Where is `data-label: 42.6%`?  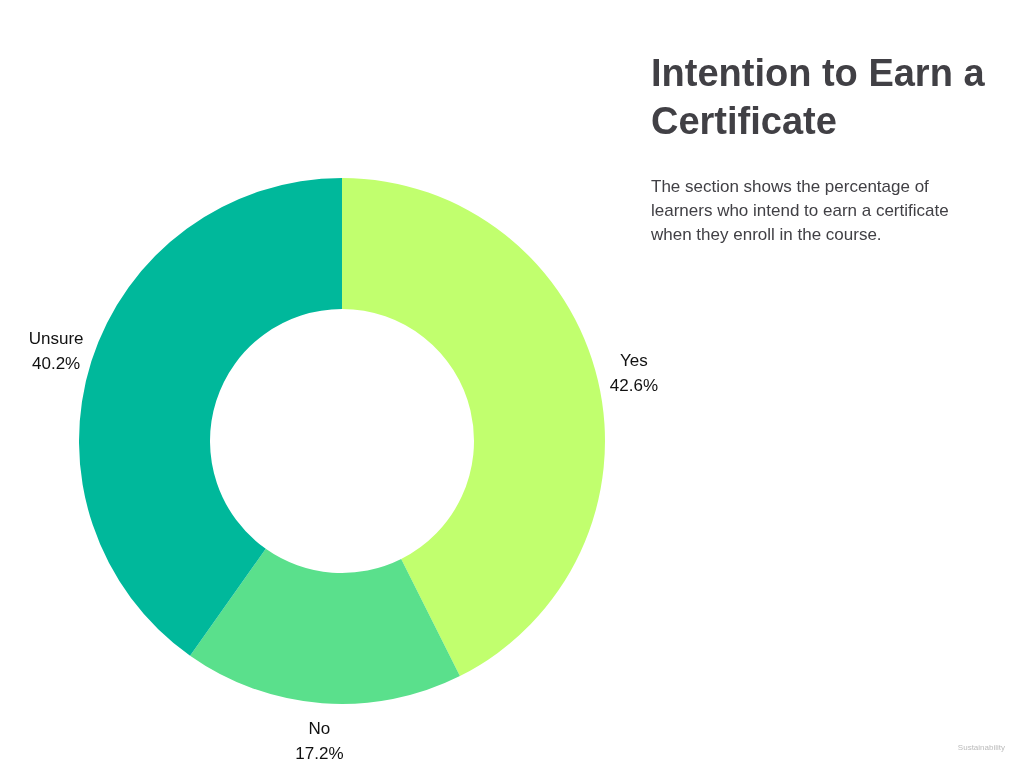 data-label: 42.6% is located at coordinates (634, 385).